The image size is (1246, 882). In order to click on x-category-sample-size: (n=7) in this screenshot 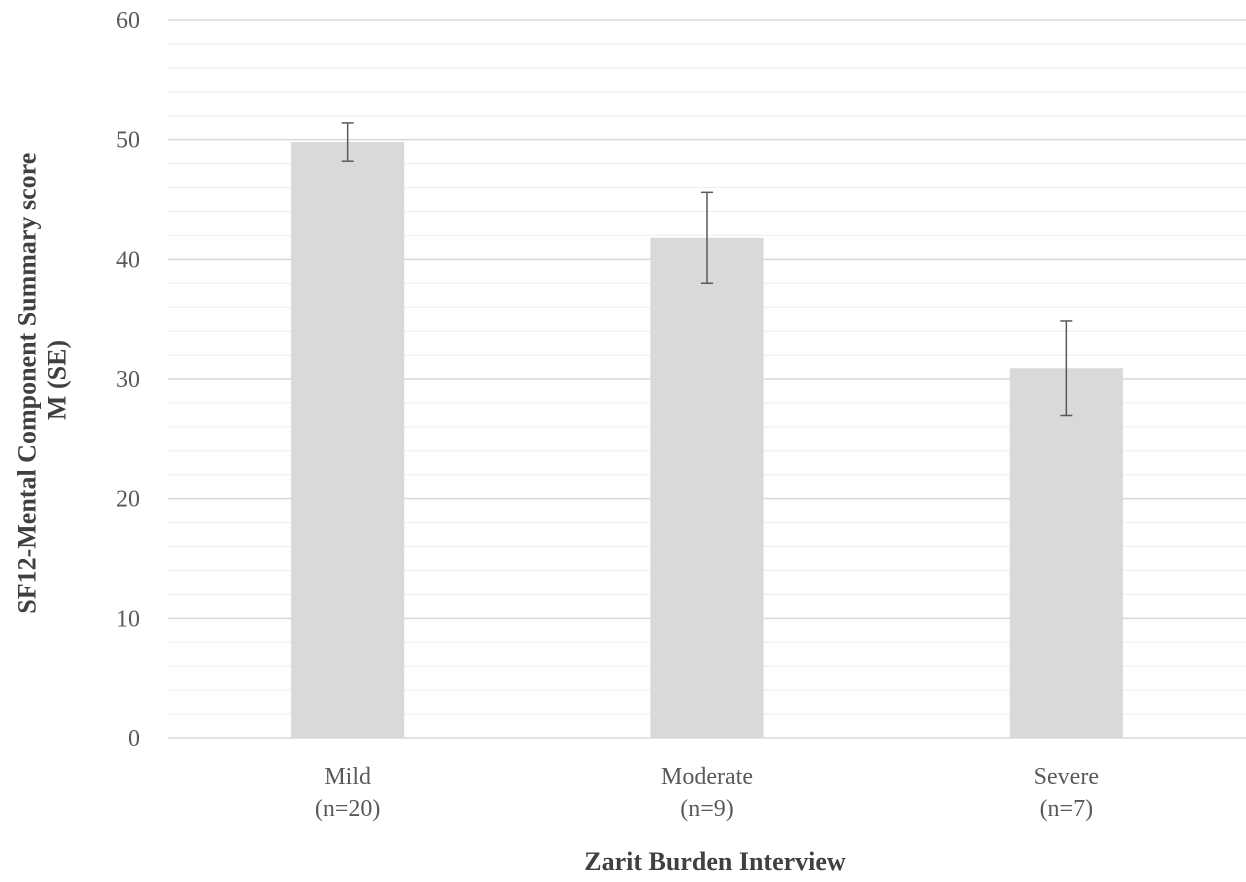, I will do `click(1067, 809)`.